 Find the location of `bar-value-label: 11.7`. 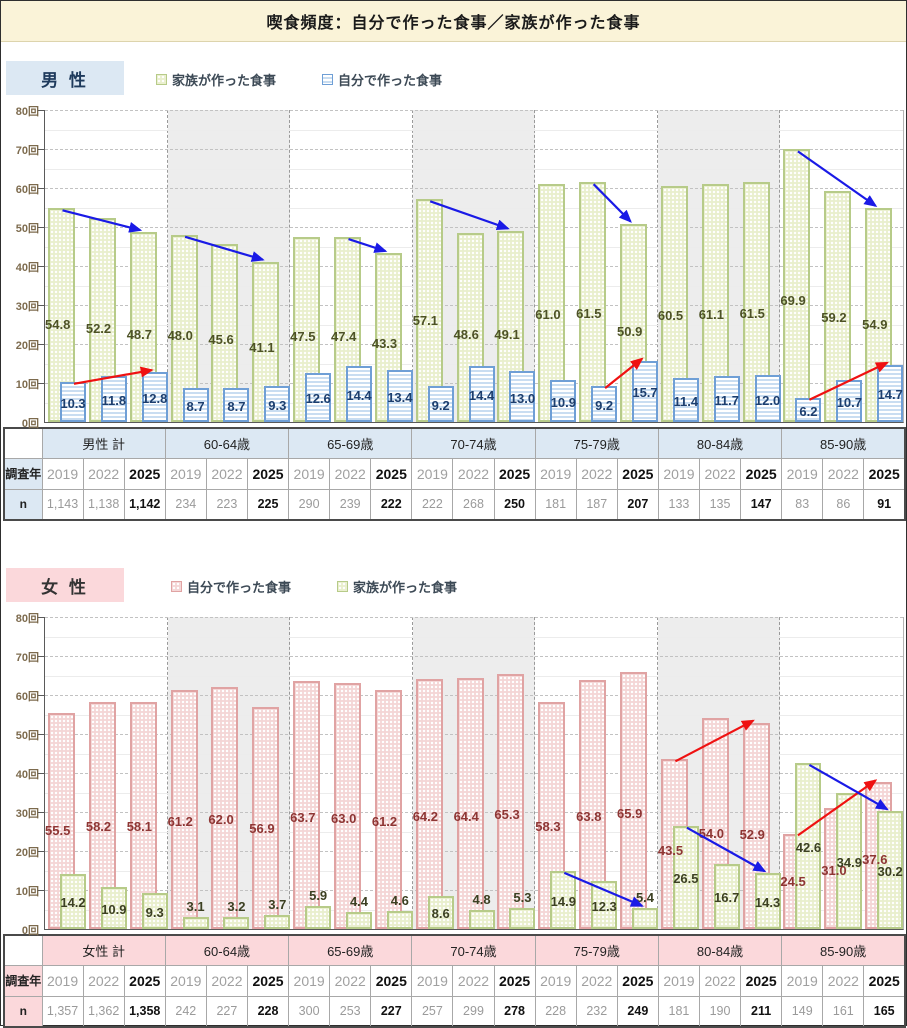

bar-value-label: 11.7 is located at coordinates (726, 400).